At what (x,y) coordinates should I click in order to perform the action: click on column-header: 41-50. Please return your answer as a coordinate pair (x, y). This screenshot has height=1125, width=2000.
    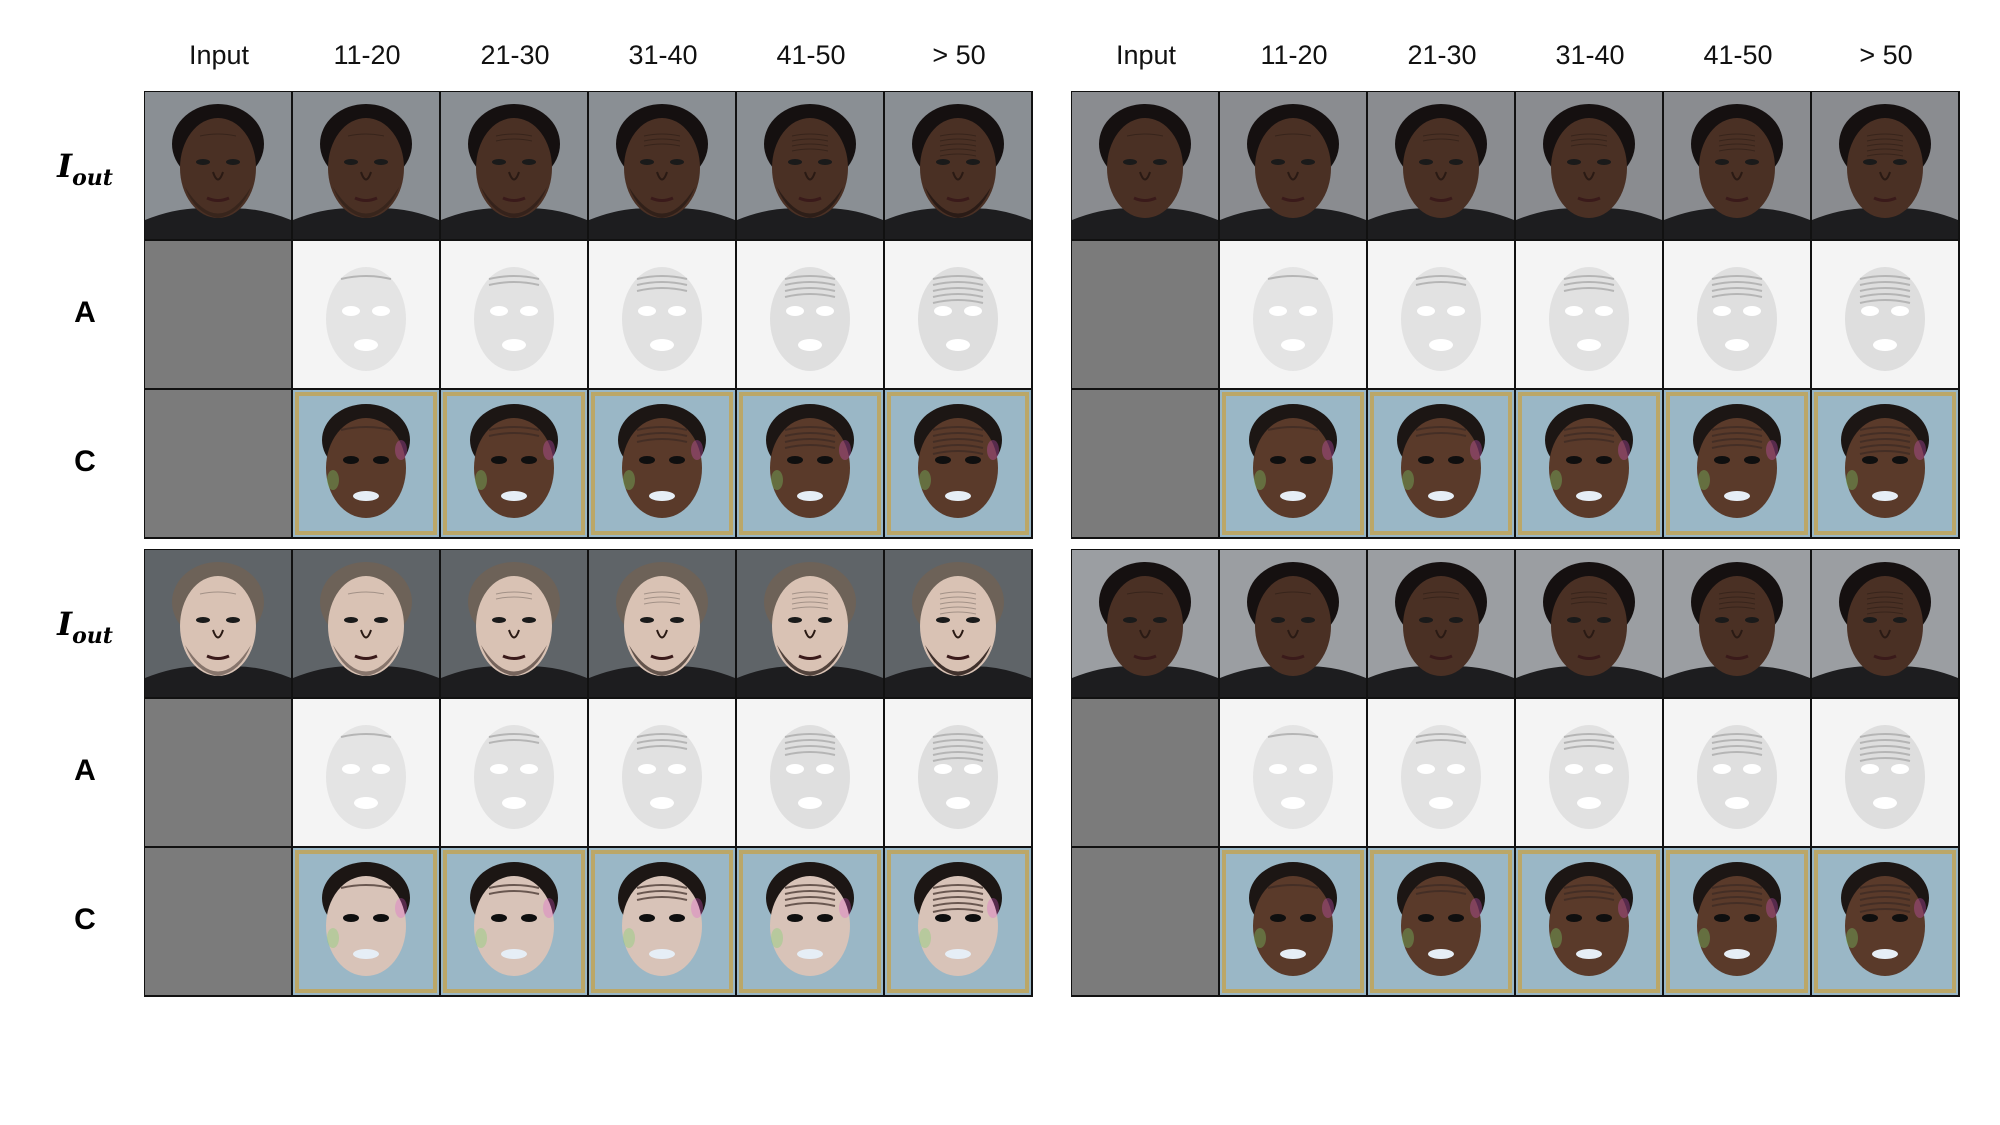
    Looking at the image, I should click on (811, 55).